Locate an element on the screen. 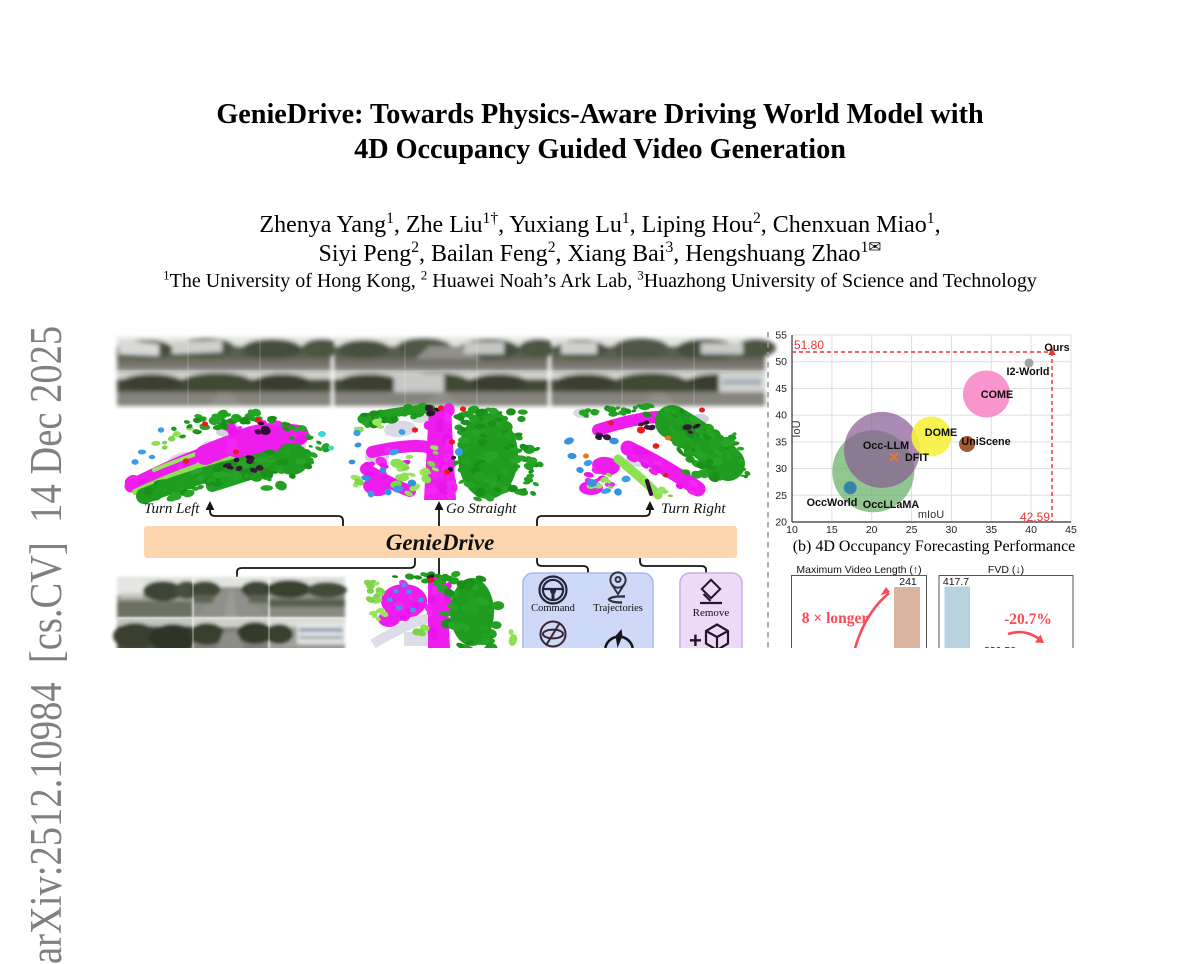 The image size is (1200, 964). svg-text: Turn Right is located at coordinates (693, 509).